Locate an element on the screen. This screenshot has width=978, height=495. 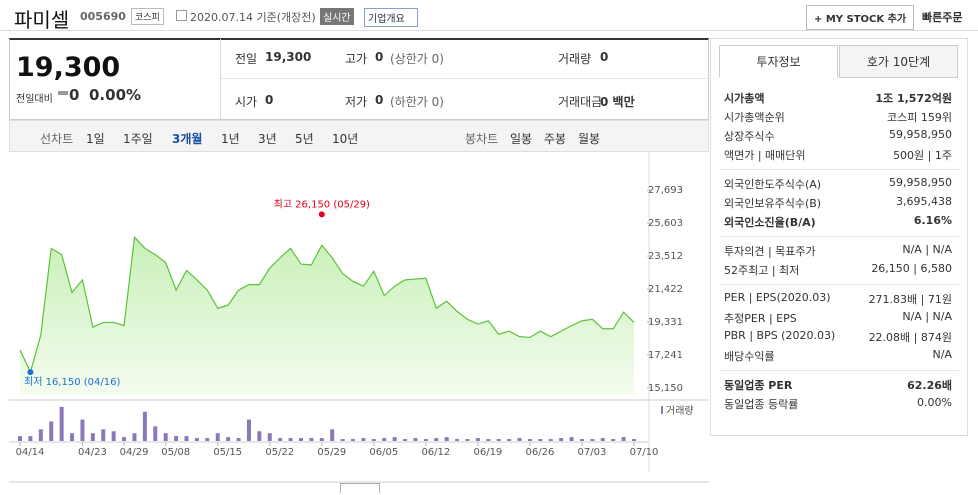
stat-label: 거래량 is located at coordinates (575, 59).